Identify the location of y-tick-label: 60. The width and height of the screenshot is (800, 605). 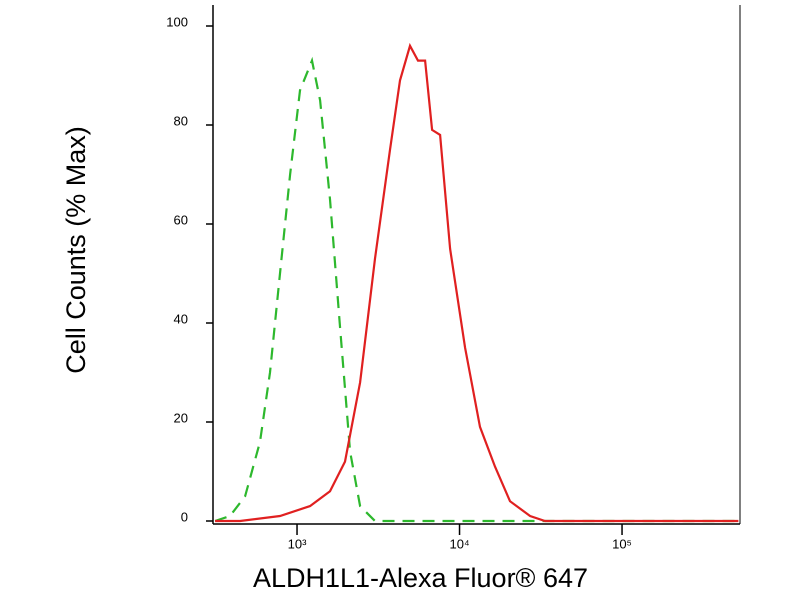
(181, 219).